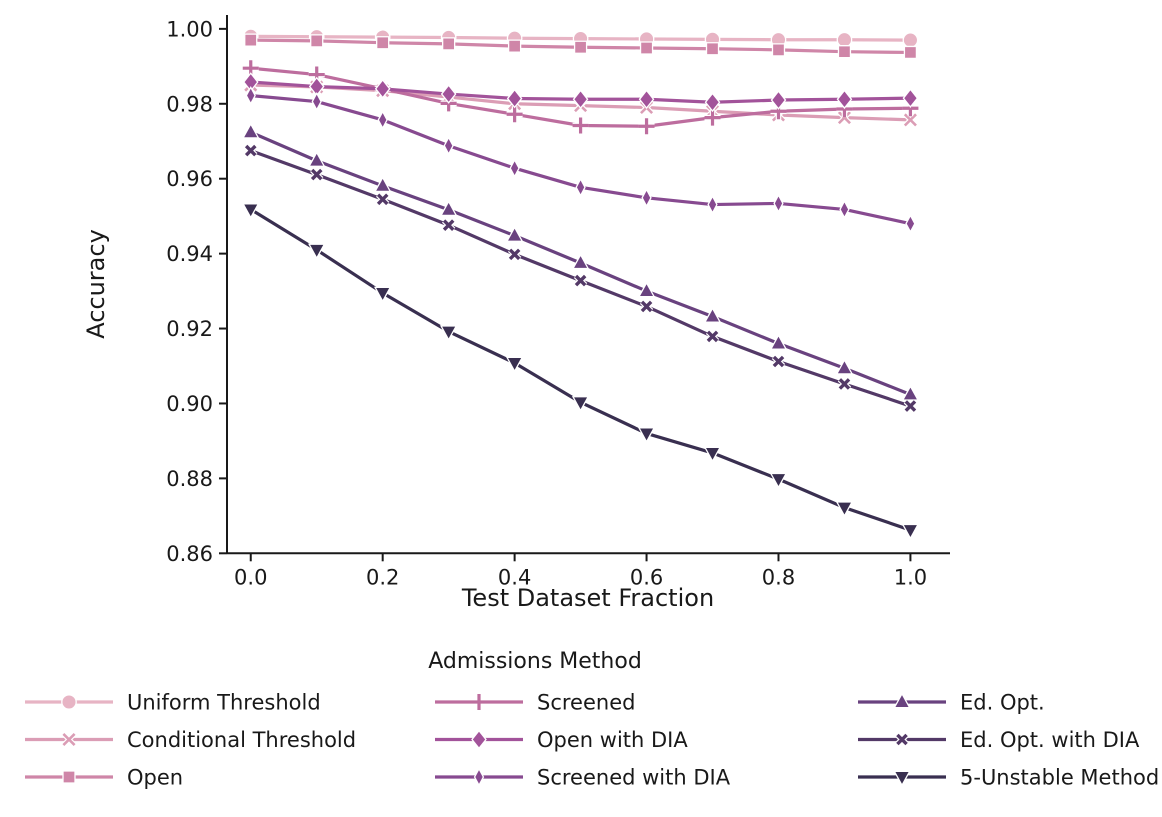  What do you see at coordinates (535, 703) in the screenshot?
I see `legend-item-screened: Screened` at bounding box center [535, 703].